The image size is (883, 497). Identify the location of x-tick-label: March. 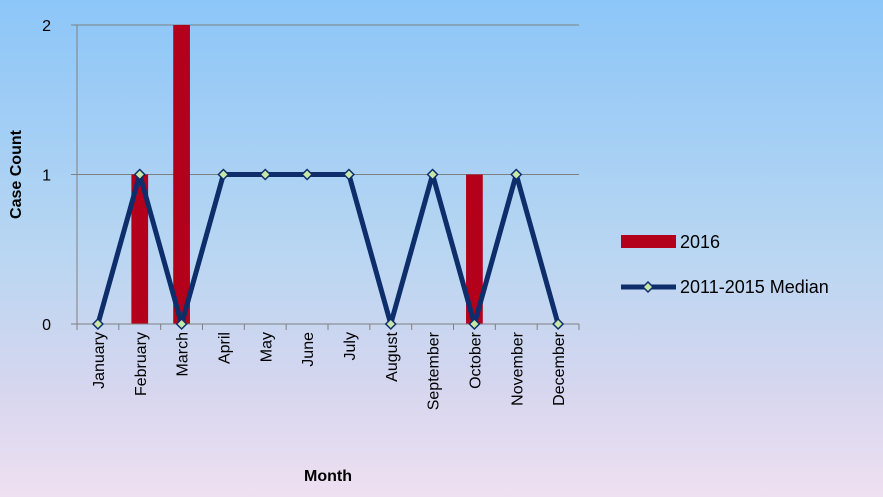
(183, 354).